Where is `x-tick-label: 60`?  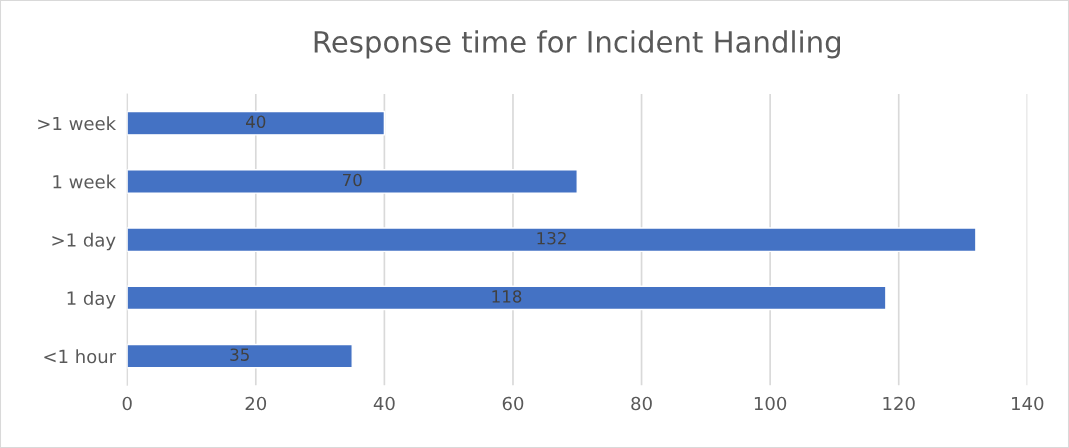 x-tick-label: 60 is located at coordinates (513, 403).